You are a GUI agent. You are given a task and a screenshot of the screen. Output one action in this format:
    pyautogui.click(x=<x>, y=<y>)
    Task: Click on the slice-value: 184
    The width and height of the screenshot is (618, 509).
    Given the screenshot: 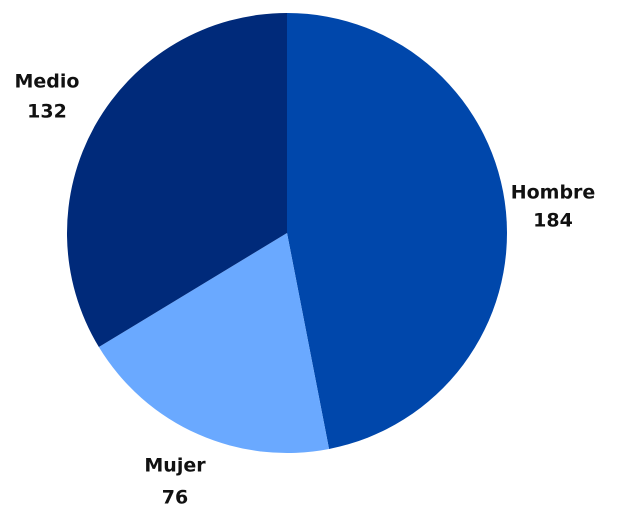 What is the action you would take?
    pyautogui.click(x=553, y=221)
    